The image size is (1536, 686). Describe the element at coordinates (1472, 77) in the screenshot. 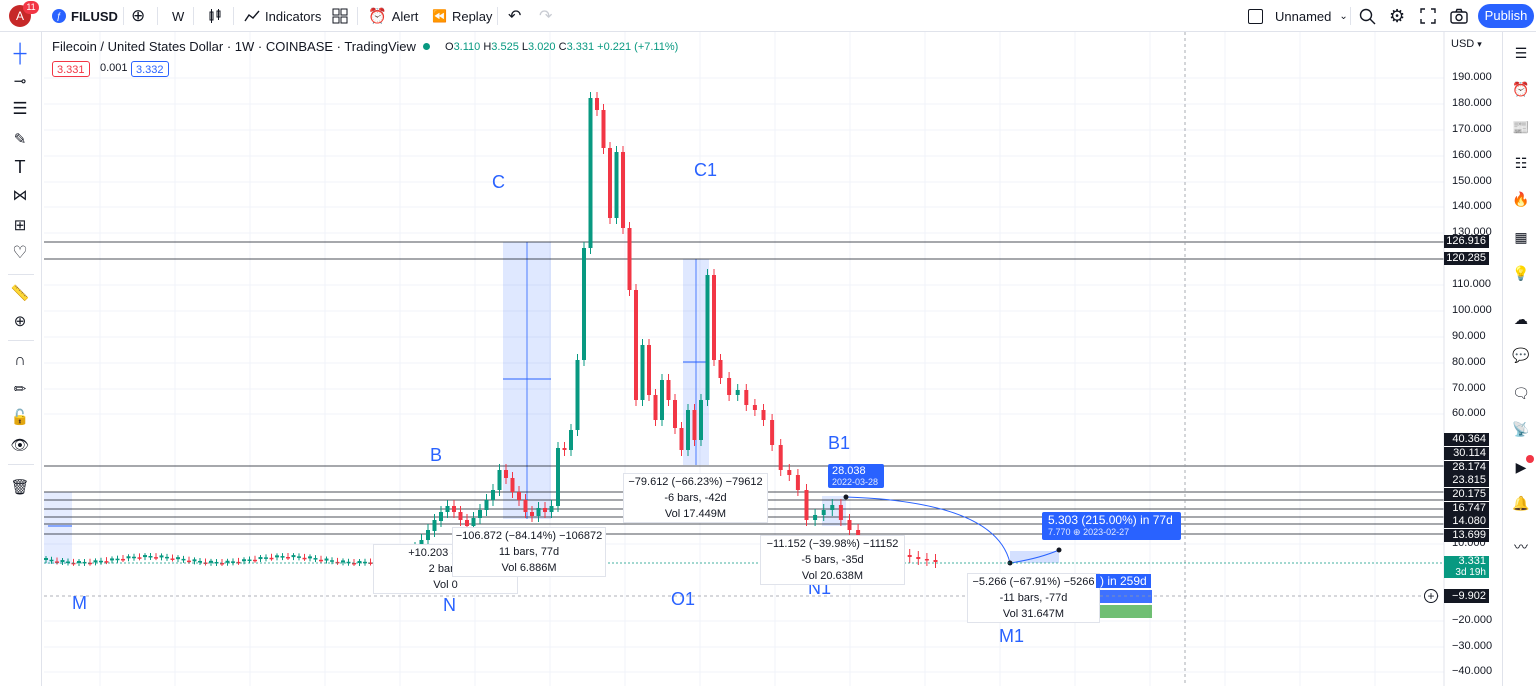

I see `price-axis-label: 190.000` at that location.